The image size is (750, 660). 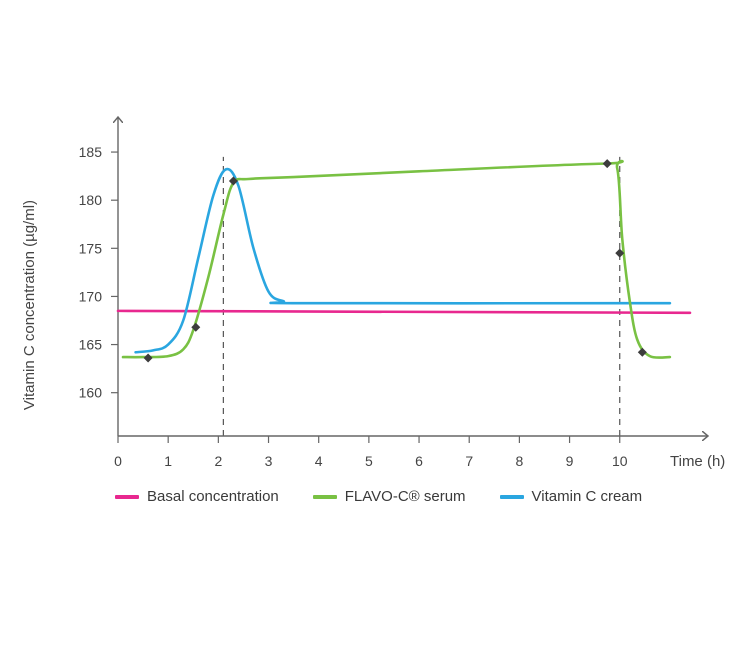 What do you see at coordinates (419, 461) in the screenshot?
I see `x-tick-label: 6` at bounding box center [419, 461].